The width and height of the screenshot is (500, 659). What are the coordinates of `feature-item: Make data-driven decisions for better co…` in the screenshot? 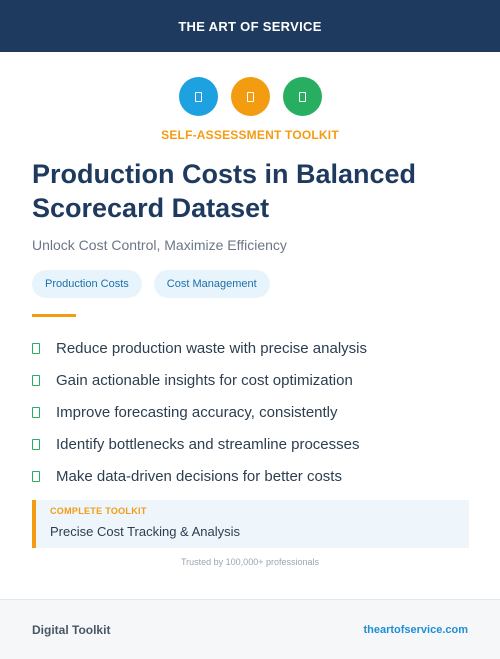 It's located at (199, 476).